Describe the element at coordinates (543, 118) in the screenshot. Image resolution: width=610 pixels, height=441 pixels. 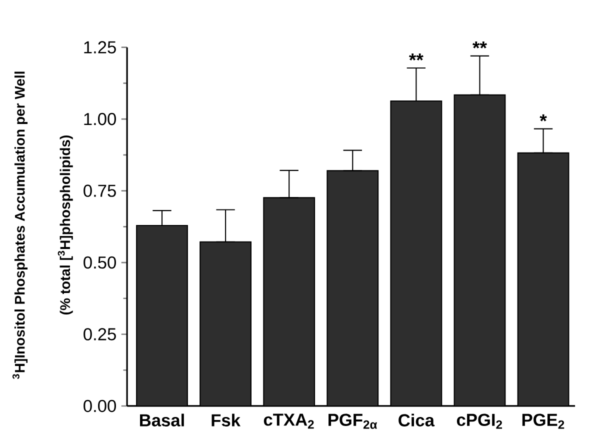
I see `annotation: *` at that location.